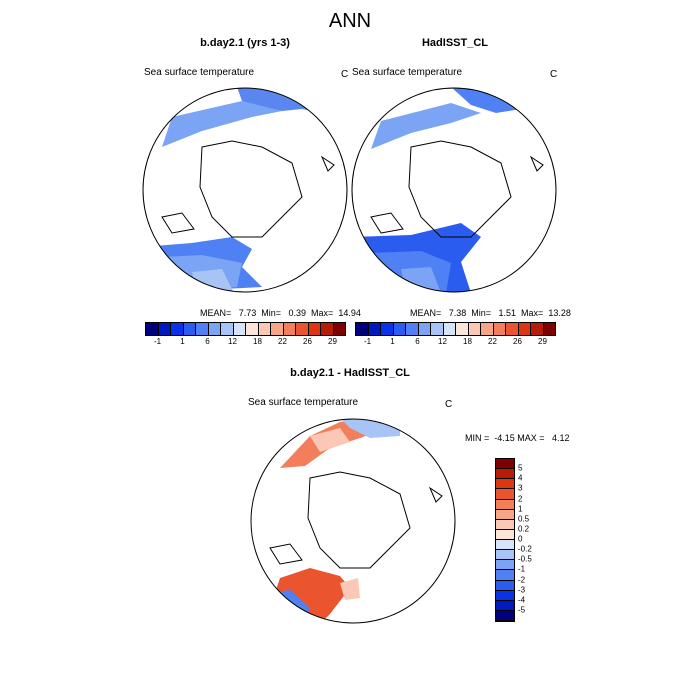 This screenshot has height=700, width=700. Describe the element at coordinates (407, 72) in the screenshot. I see `panel-2-subtitle: Sea surface temperature` at that location.